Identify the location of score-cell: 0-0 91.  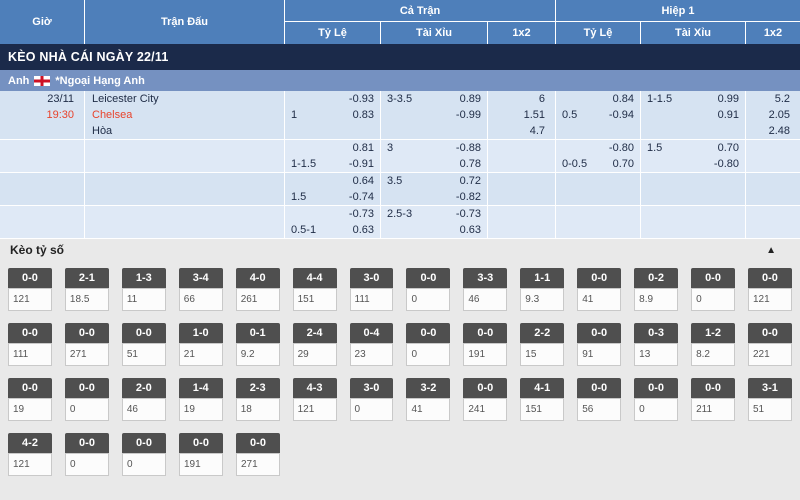
(599, 344).